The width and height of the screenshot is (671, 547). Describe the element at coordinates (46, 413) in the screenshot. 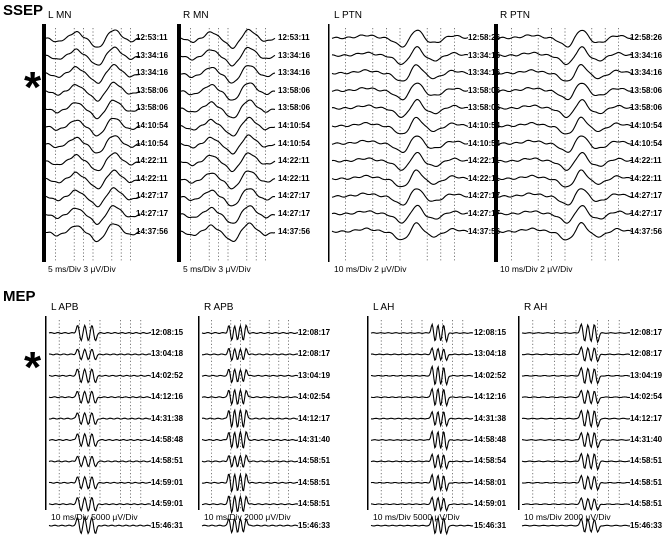

I see `plot-frame-bar` at that location.